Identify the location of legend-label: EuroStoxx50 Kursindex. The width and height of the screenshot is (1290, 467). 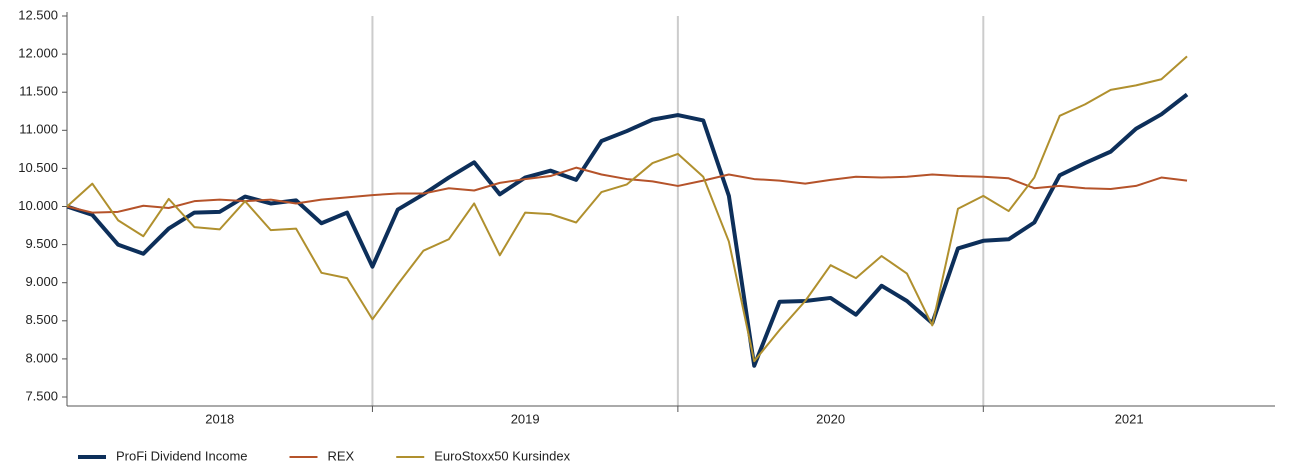
(502, 455).